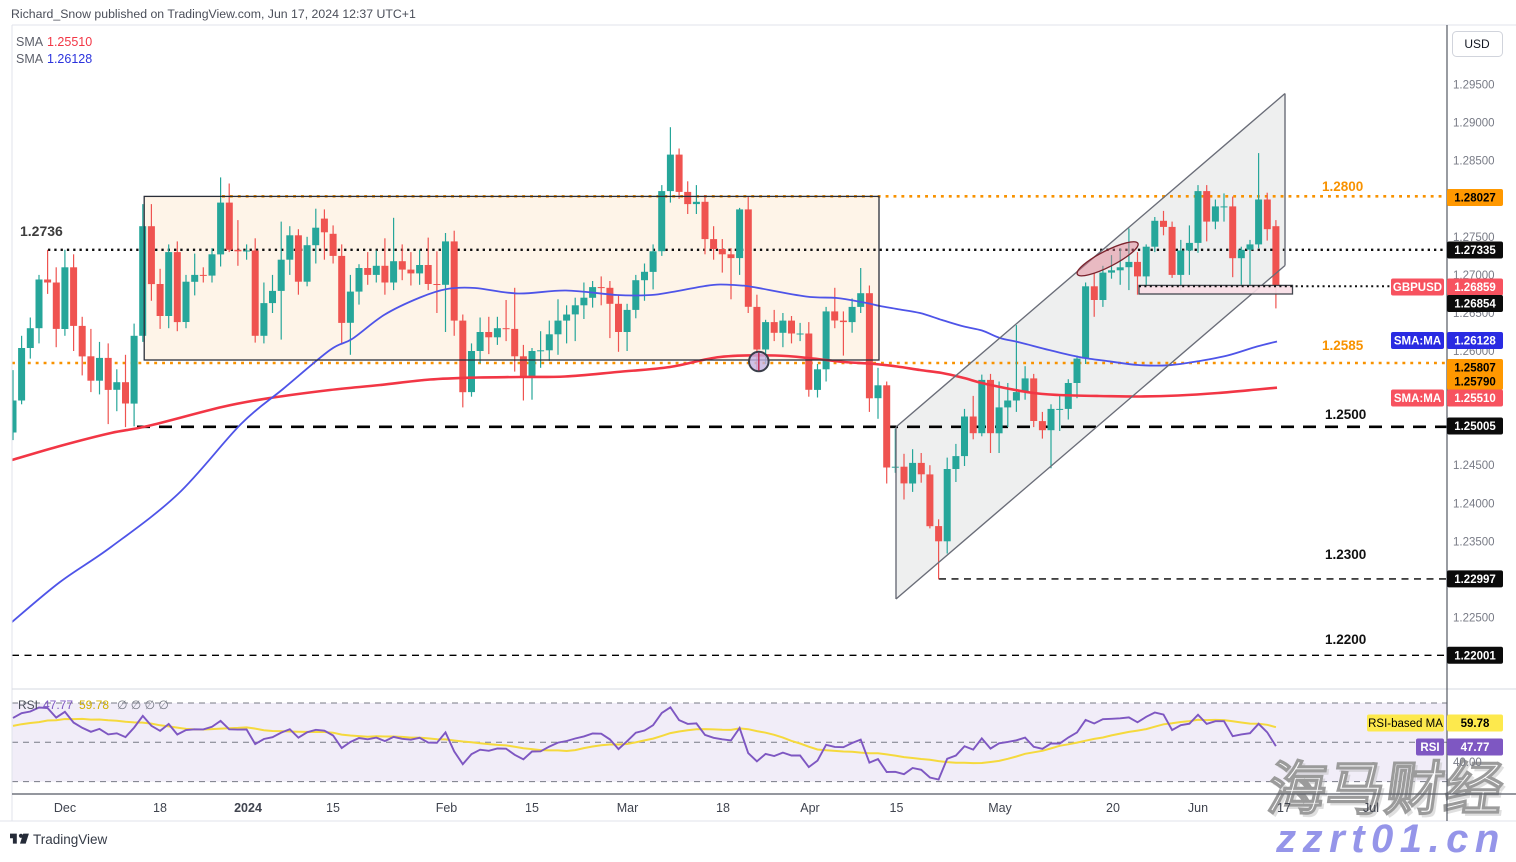 This screenshot has height=862, width=1516. I want to click on svg-text: 1.2300, so click(1345, 554).